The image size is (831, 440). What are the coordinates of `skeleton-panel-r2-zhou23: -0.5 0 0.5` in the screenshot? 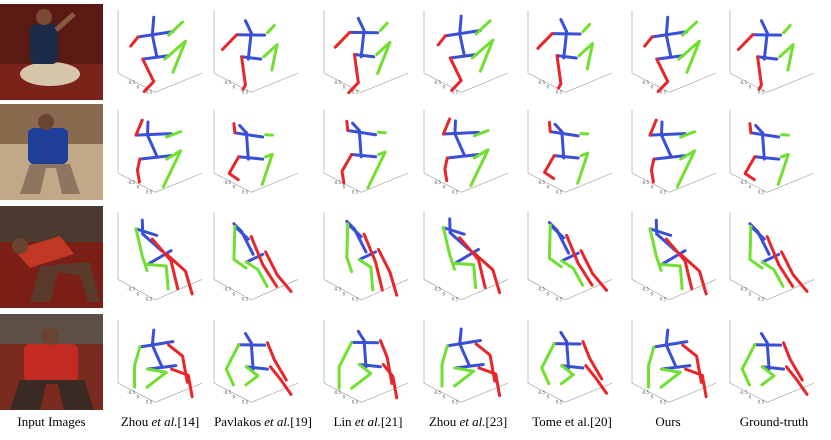 It's located at (466, 152).